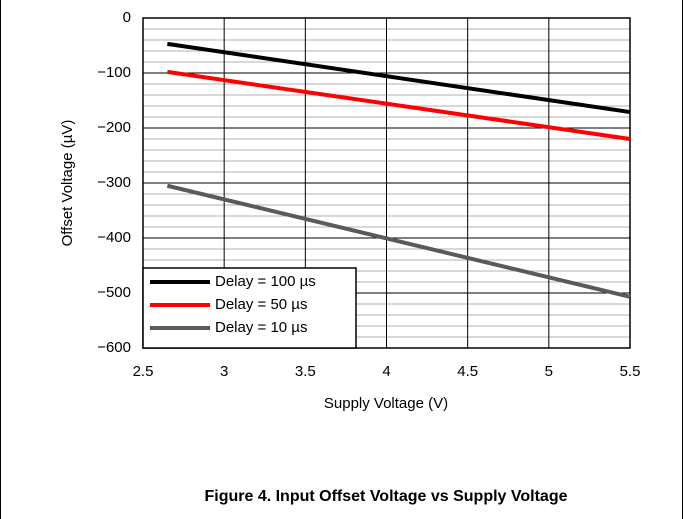  Describe the element at coordinates (114, 127) in the screenshot. I see `y-tick-label: −200` at that location.